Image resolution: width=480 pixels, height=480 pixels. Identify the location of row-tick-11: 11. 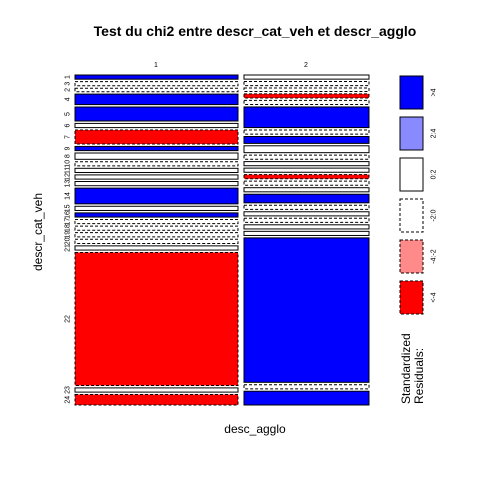
(68, 170).